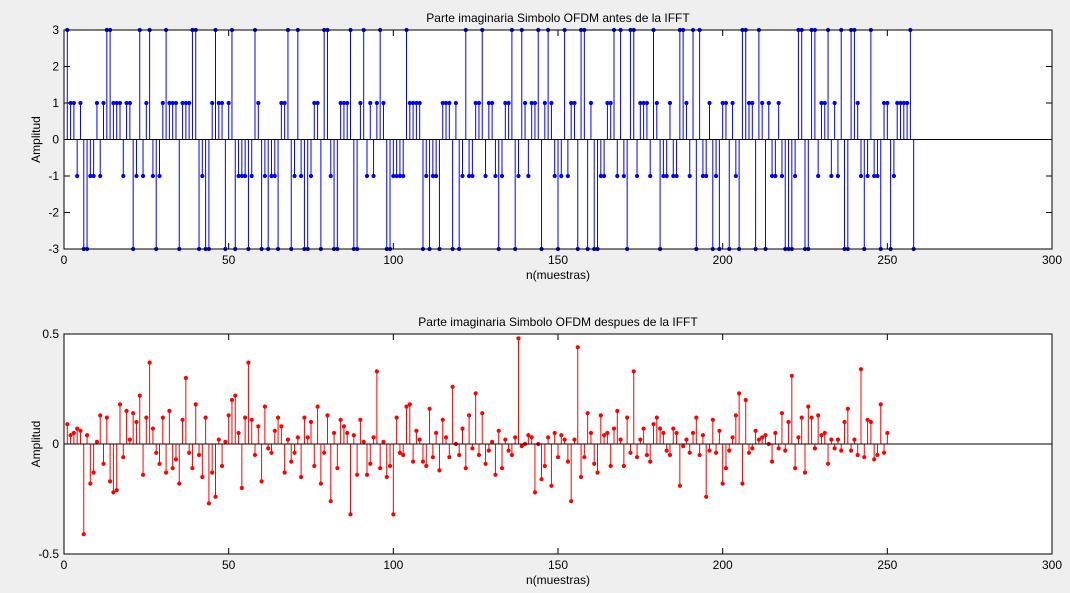 Image resolution: width=1070 pixels, height=593 pixels. I want to click on x-axis-label-top: n(muestras), so click(558, 275).